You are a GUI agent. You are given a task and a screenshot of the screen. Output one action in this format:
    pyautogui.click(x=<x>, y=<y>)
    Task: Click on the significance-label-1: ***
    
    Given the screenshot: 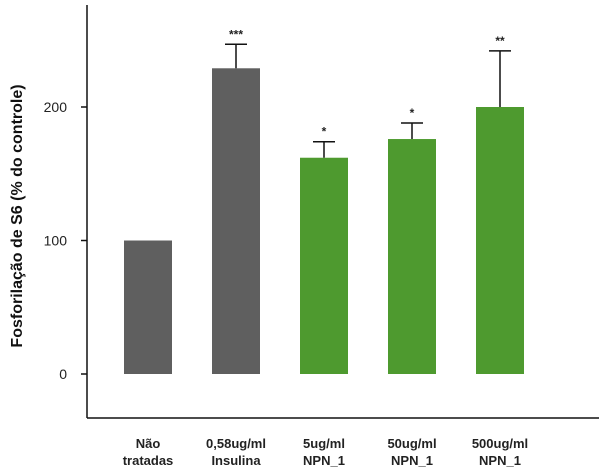 What is the action you would take?
    pyautogui.click(x=236, y=34)
    